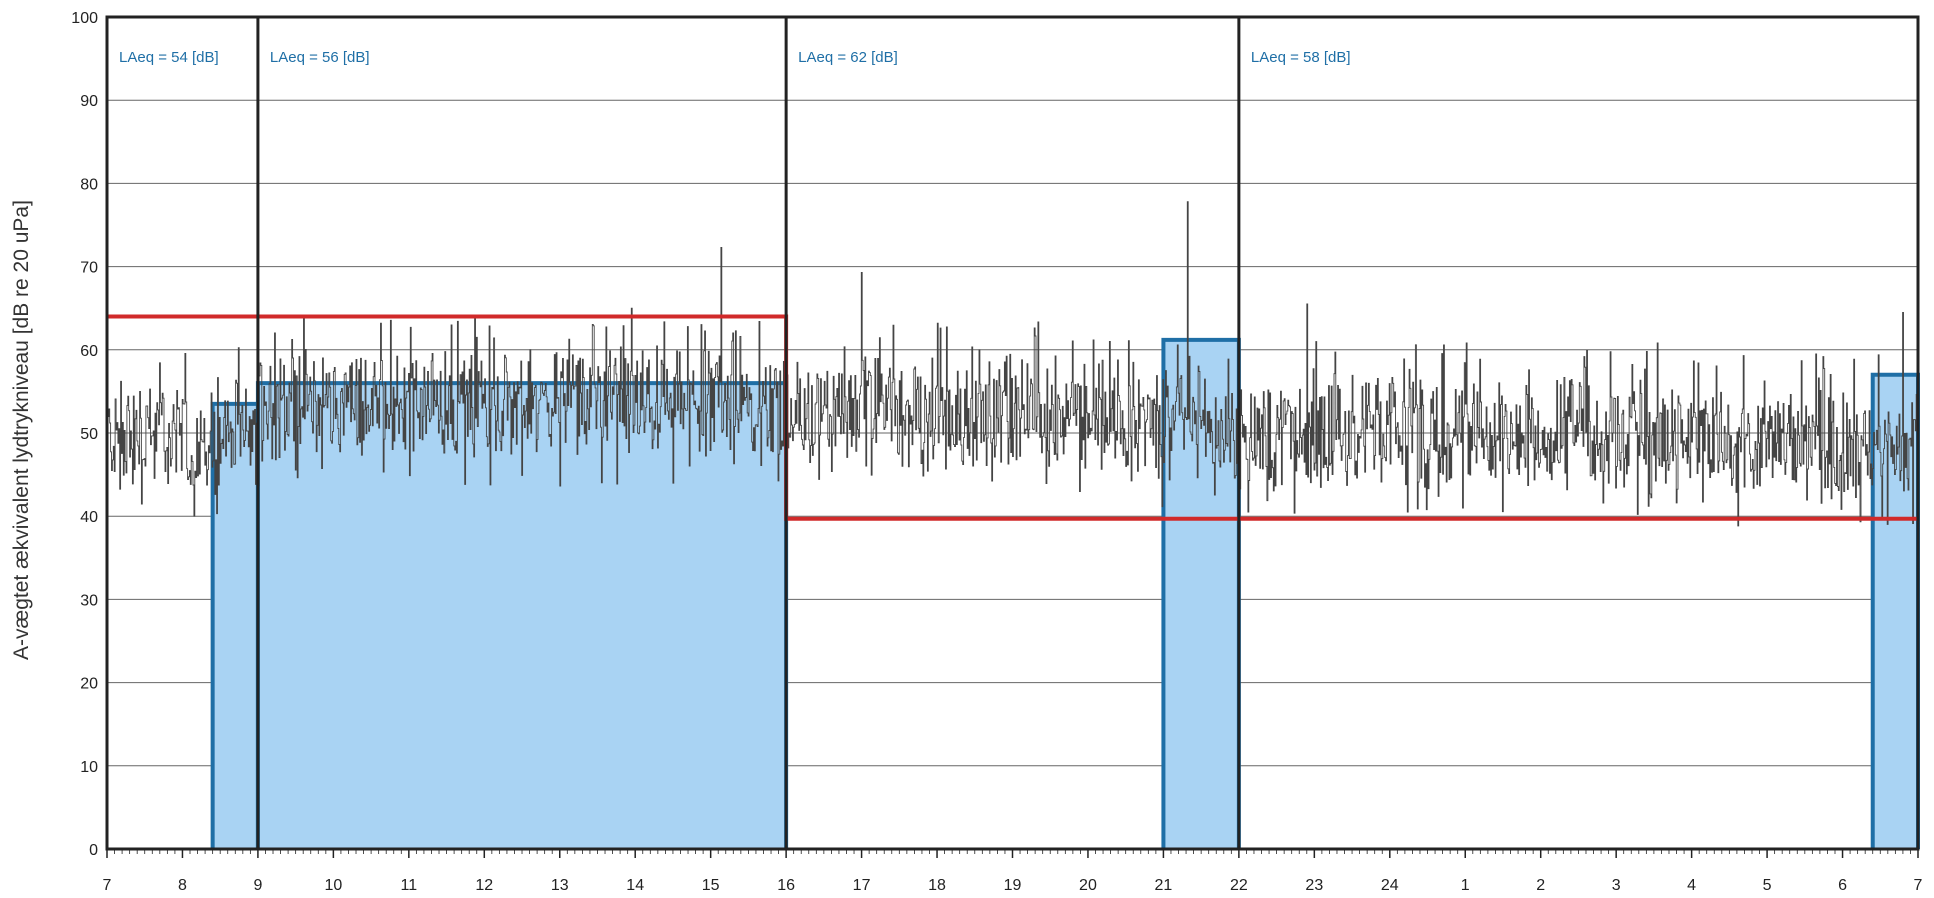 The height and width of the screenshot is (898, 1934). What do you see at coordinates (1918, 885) in the screenshot?
I see `x-tick-label-24: 7` at bounding box center [1918, 885].